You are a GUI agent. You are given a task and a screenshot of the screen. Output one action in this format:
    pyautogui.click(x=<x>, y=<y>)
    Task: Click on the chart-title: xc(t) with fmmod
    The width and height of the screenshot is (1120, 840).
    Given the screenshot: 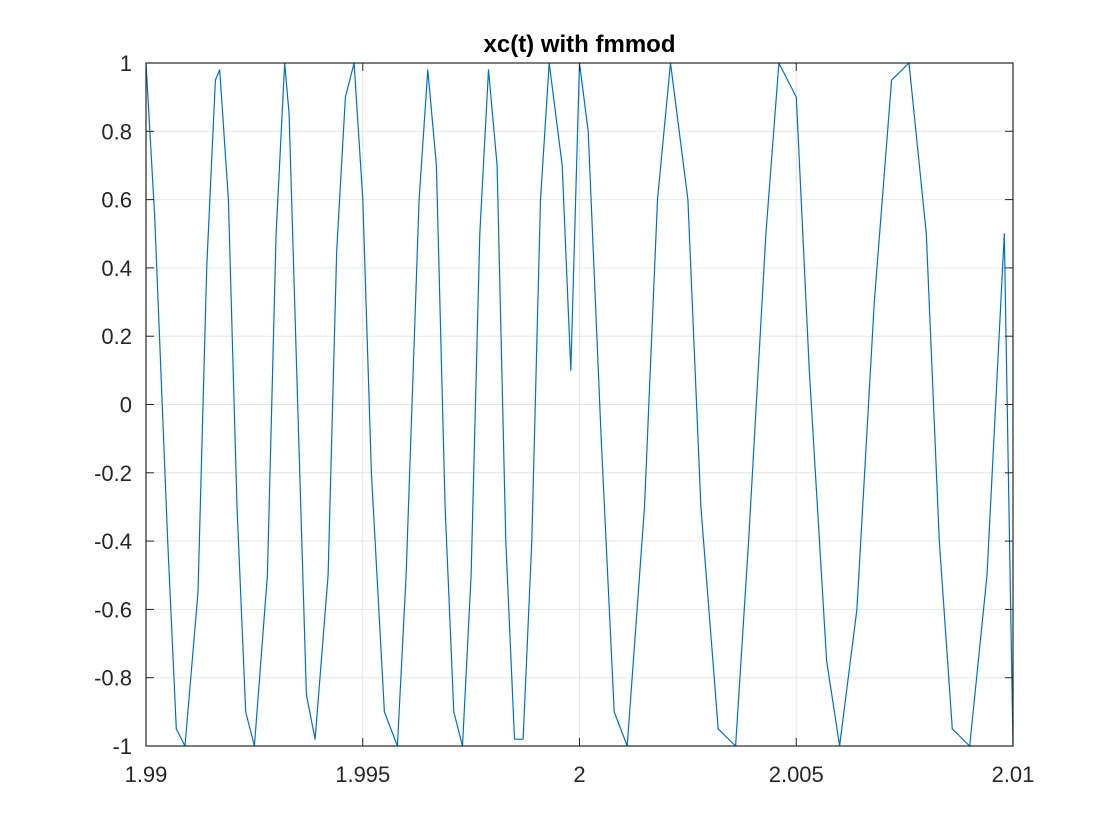 What is the action you would take?
    pyautogui.click(x=580, y=44)
    